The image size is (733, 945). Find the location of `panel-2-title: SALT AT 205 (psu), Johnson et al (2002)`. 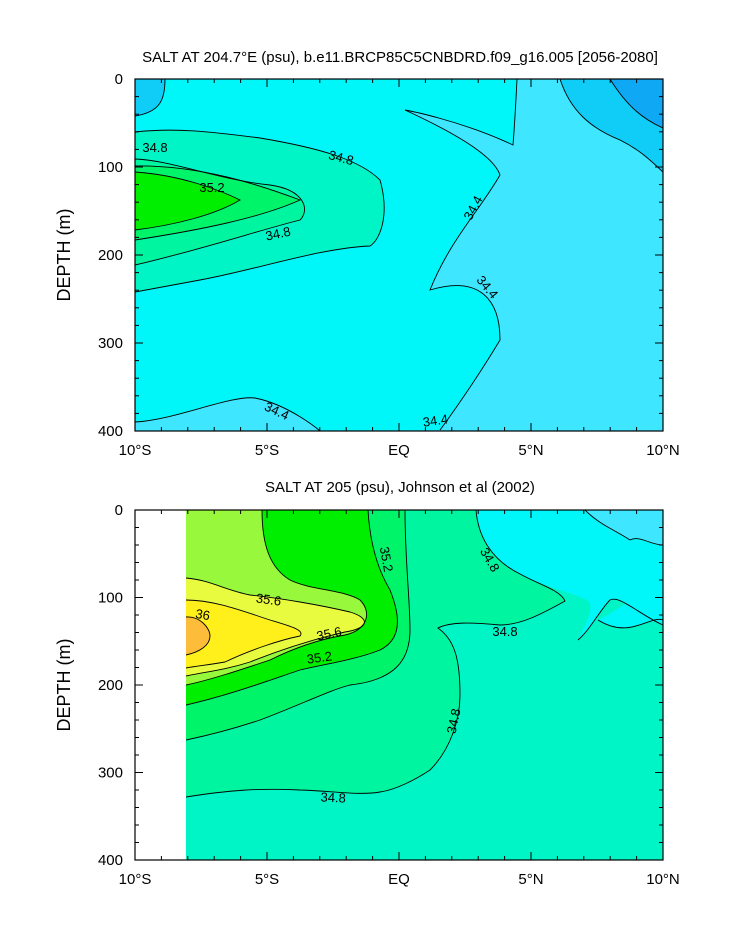

panel-2-title: SALT AT 205 (psu), Johnson et al (2002) is located at coordinates (400, 487).